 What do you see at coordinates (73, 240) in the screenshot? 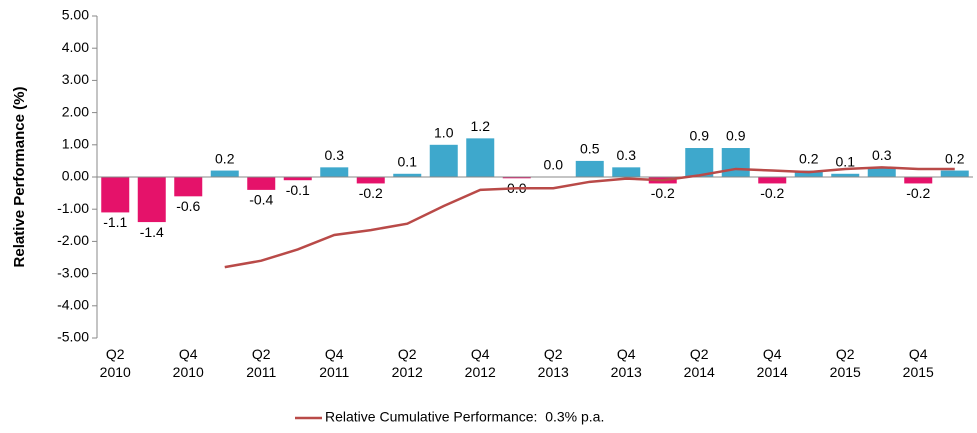
I see `y-tick-label: -2.00` at bounding box center [73, 240].